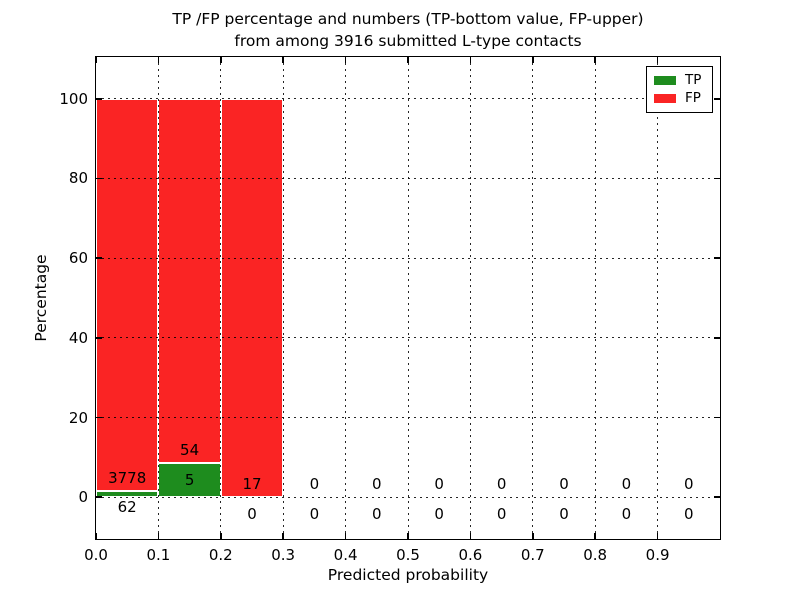 The image size is (800, 600). What do you see at coordinates (96, 555) in the screenshot?
I see `x-tick-label: 0.0` at bounding box center [96, 555].